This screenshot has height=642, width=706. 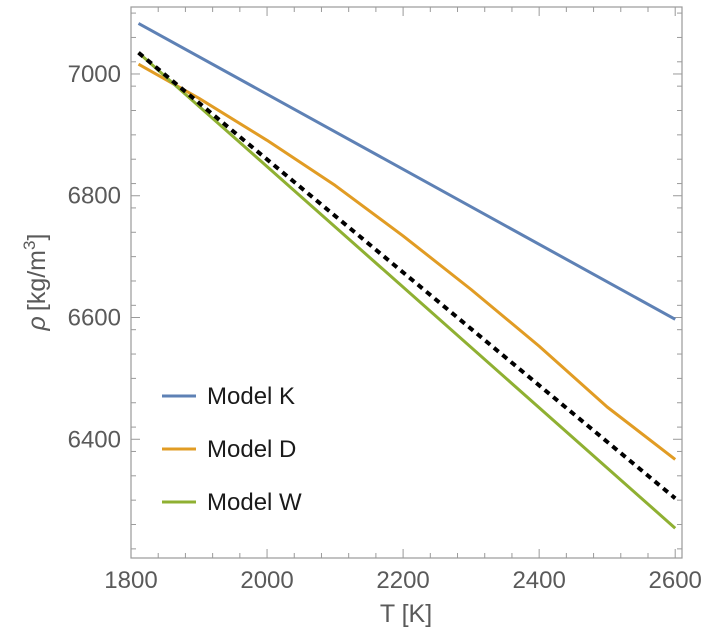 I want to click on y-tick-label: 7000, so click(x=94, y=74).